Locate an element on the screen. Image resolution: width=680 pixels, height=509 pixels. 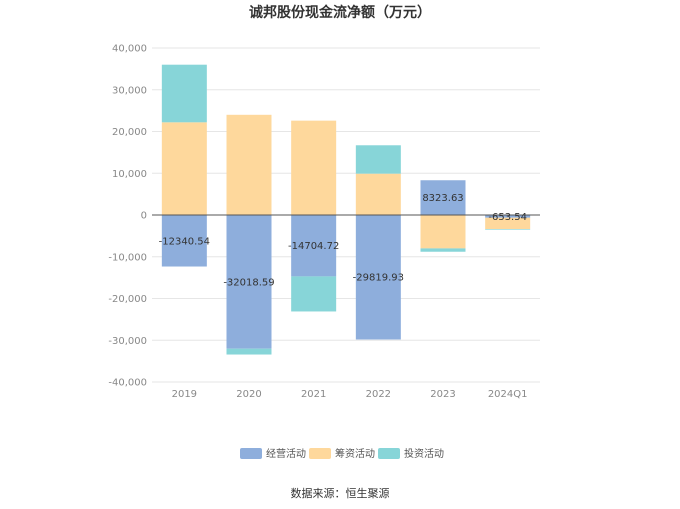
x-tick-label: 2020 is located at coordinates (248, 394).